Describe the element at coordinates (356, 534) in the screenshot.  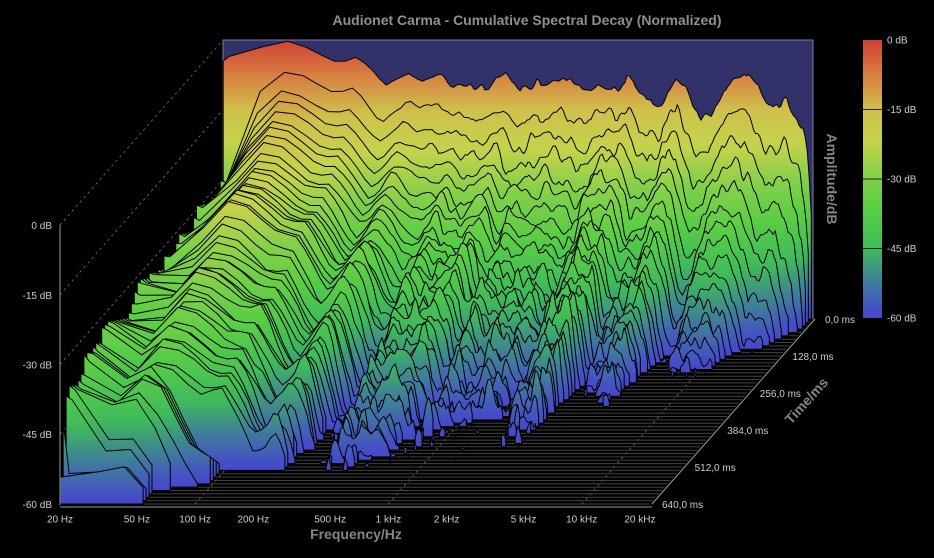
I see `svg-text: Frequency/Hz` at that location.